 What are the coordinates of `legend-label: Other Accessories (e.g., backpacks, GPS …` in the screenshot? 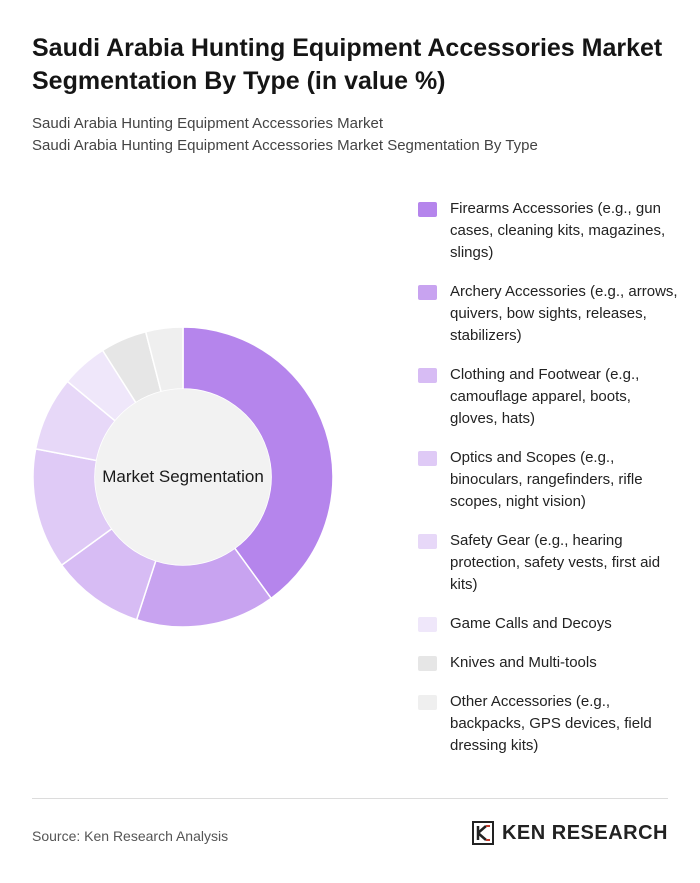 It's located at (551, 723).